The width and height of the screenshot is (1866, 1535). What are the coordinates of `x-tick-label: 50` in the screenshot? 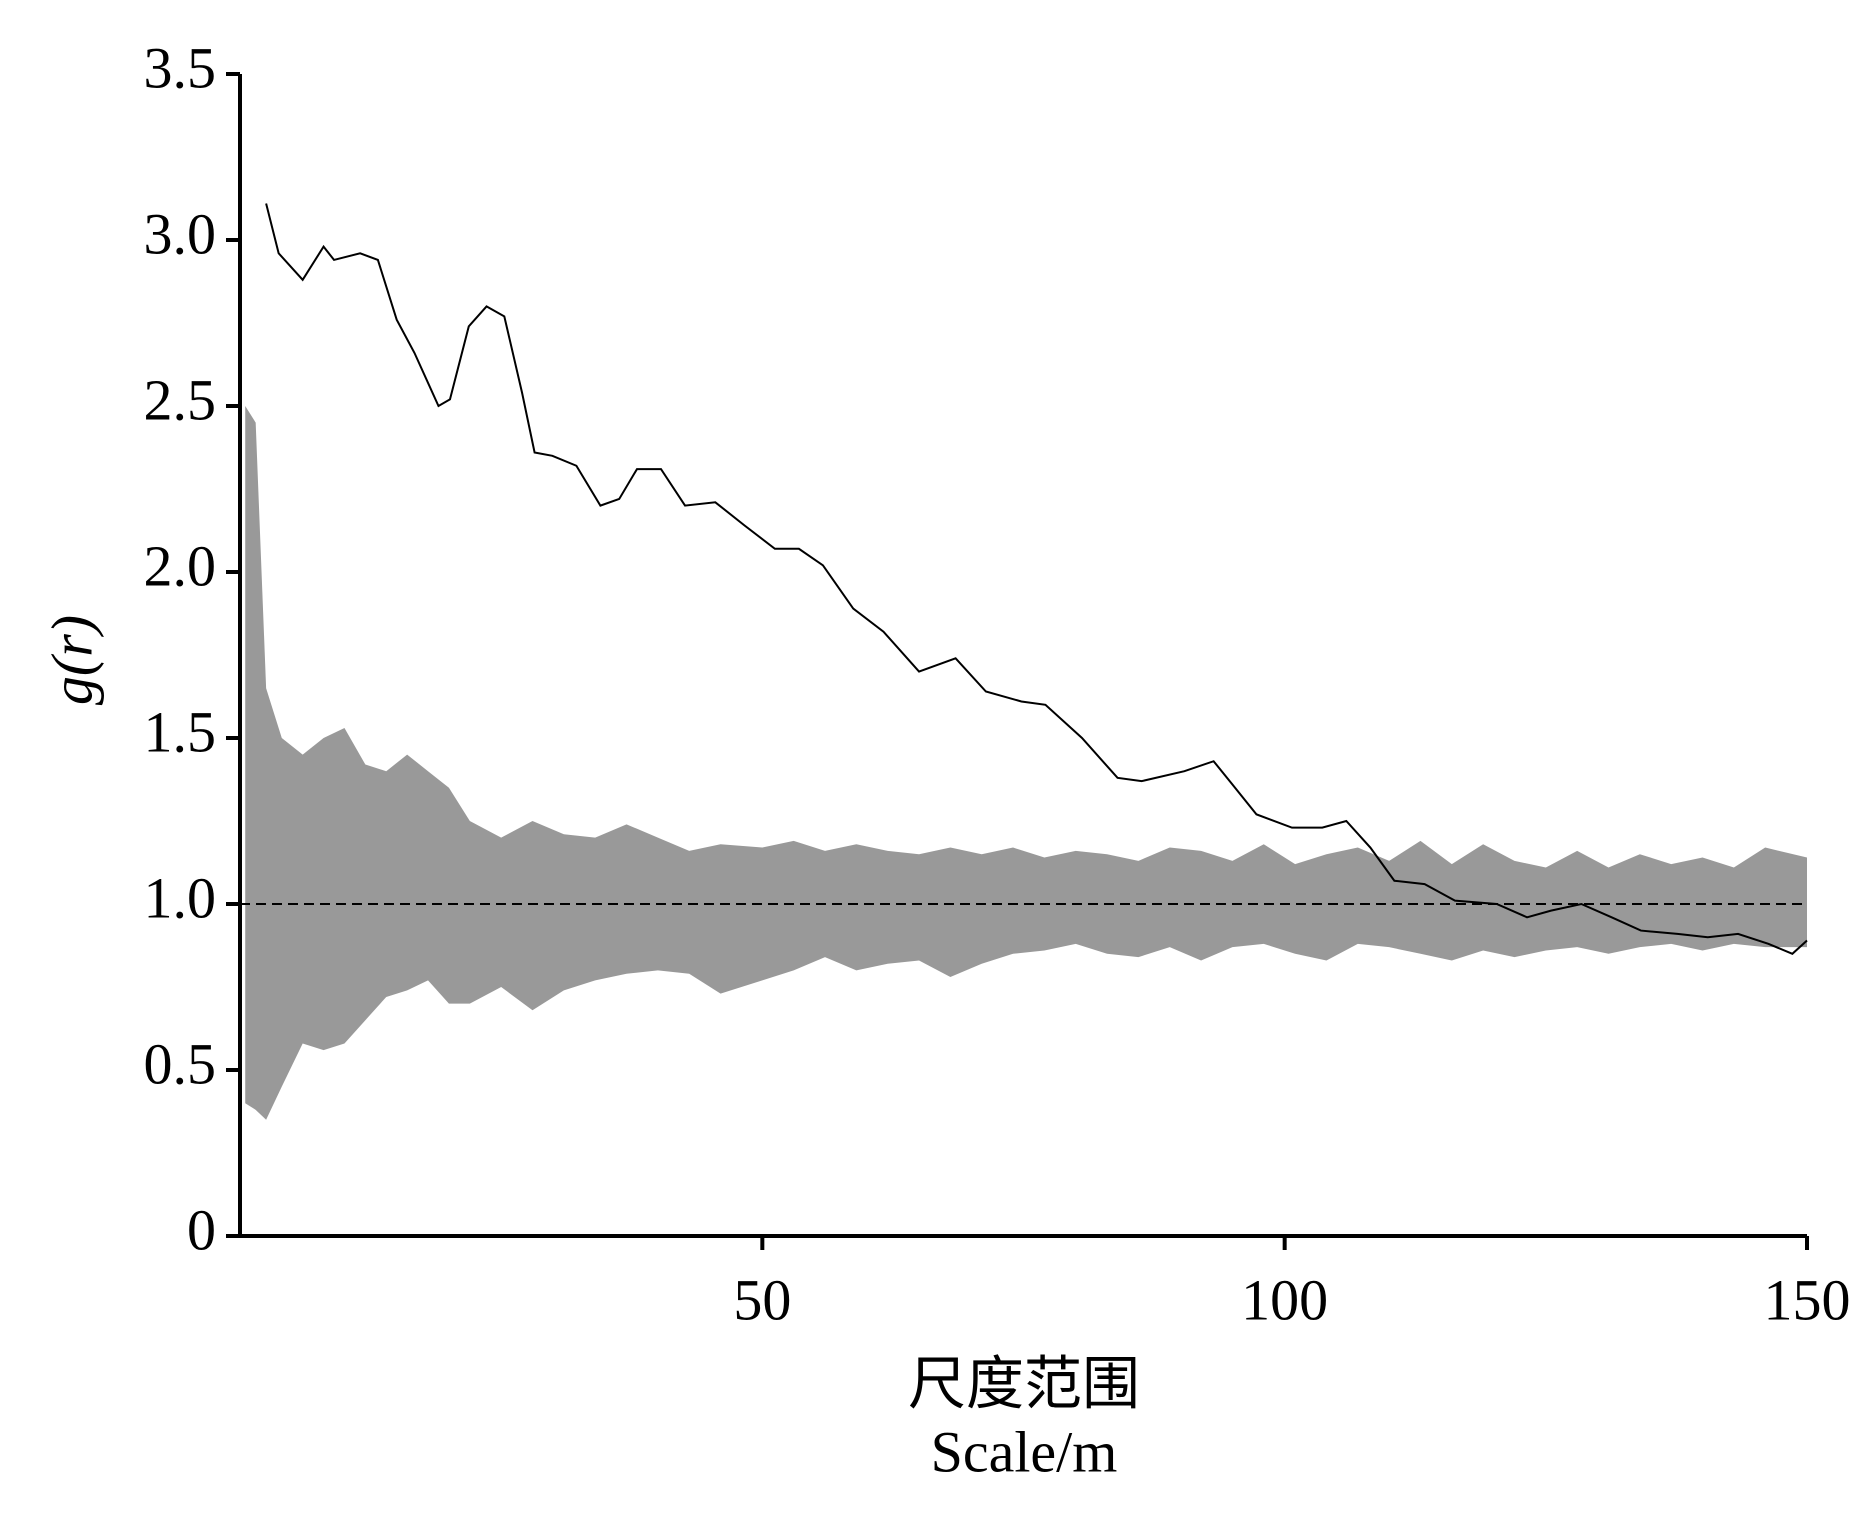 It's located at (762, 1299).